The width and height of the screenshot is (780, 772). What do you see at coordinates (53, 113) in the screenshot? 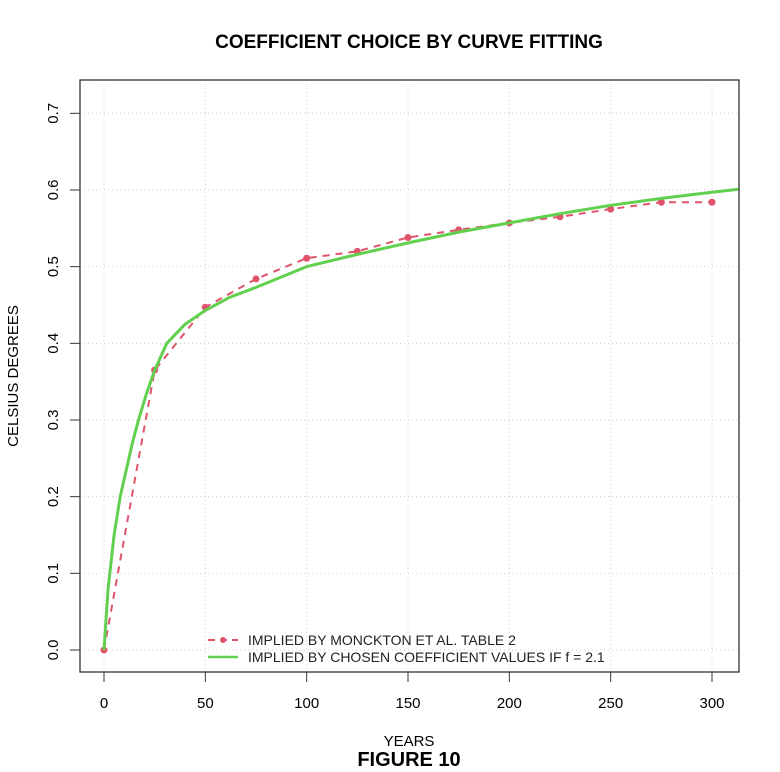
I see `y-tick-label: 0.7` at bounding box center [53, 113].